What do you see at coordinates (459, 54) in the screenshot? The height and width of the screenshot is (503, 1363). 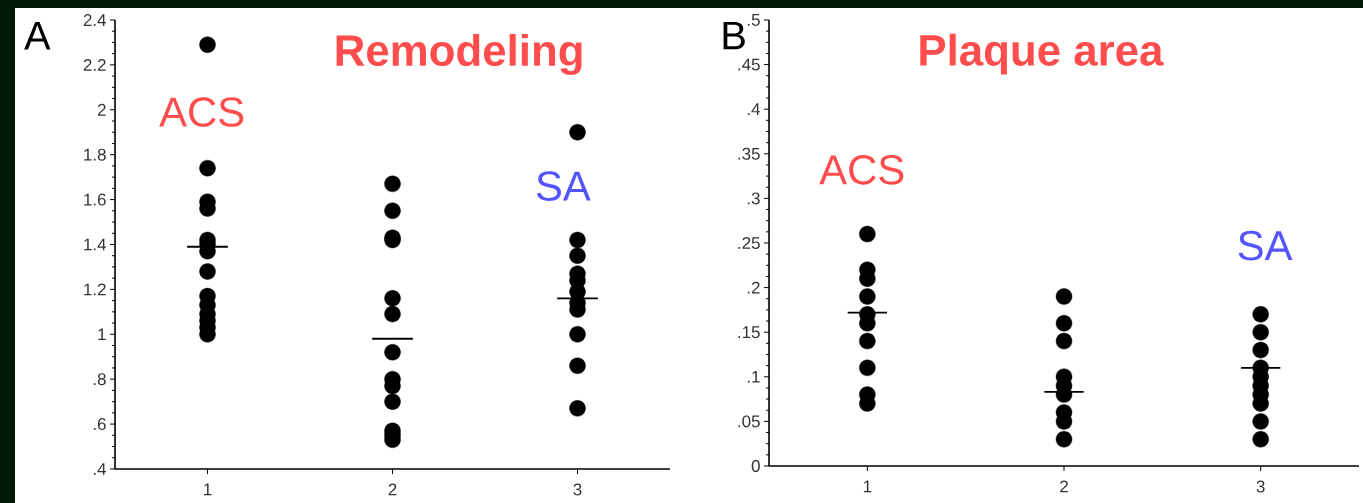 I see `chart-title: Remodeling` at bounding box center [459, 54].